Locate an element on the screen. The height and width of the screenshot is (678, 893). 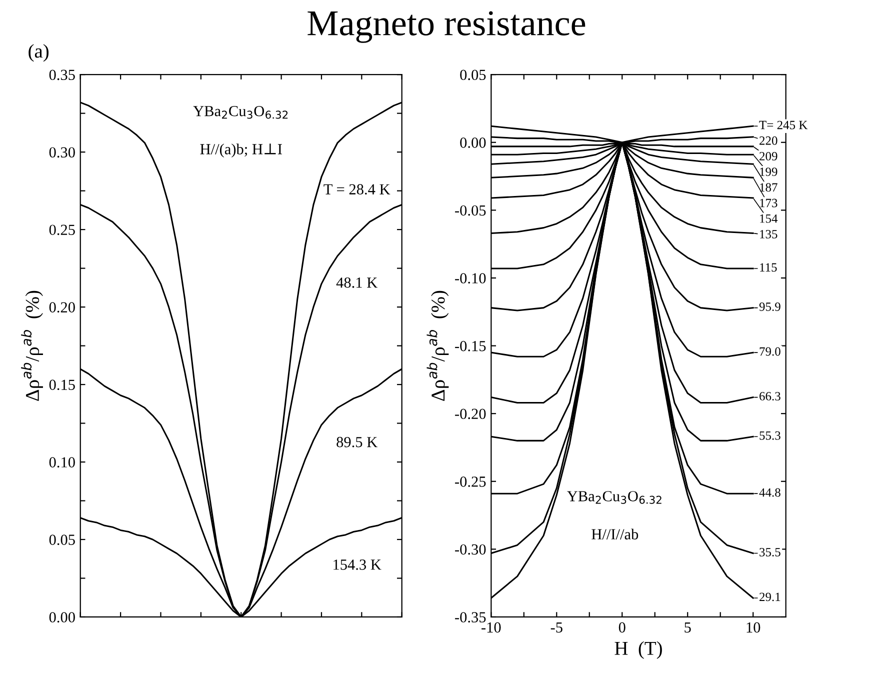
annotation: 135 is located at coordinates (769, 234).